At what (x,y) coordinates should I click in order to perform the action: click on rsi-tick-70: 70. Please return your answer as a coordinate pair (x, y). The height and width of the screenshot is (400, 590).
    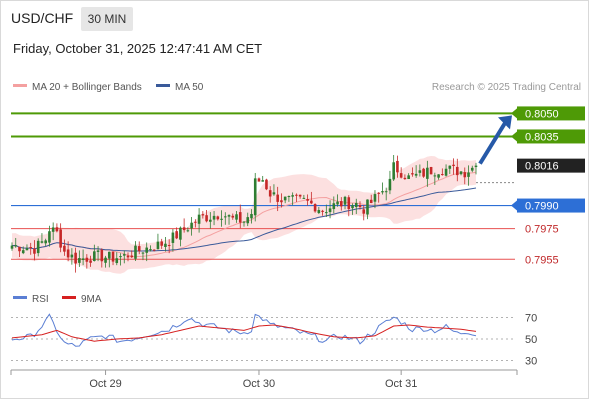
    Looking at the image, I should click on (531, 318).